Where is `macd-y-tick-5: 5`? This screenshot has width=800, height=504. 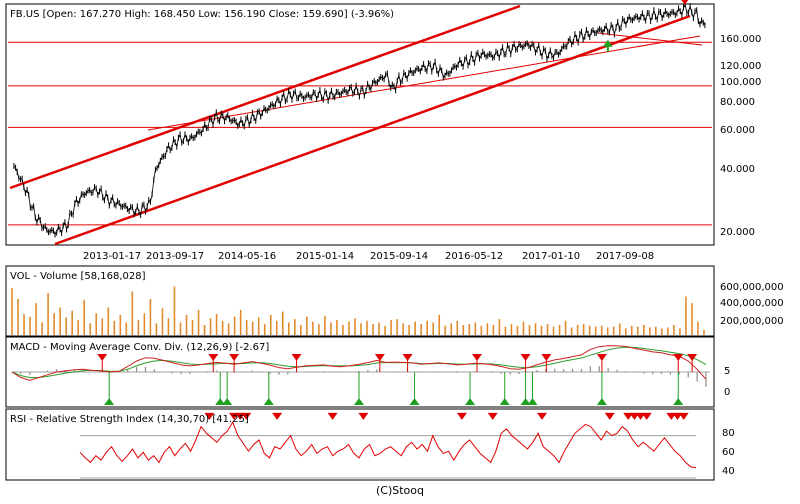
macd-y-tick-5: 5 is located at coordinates (727, 371).